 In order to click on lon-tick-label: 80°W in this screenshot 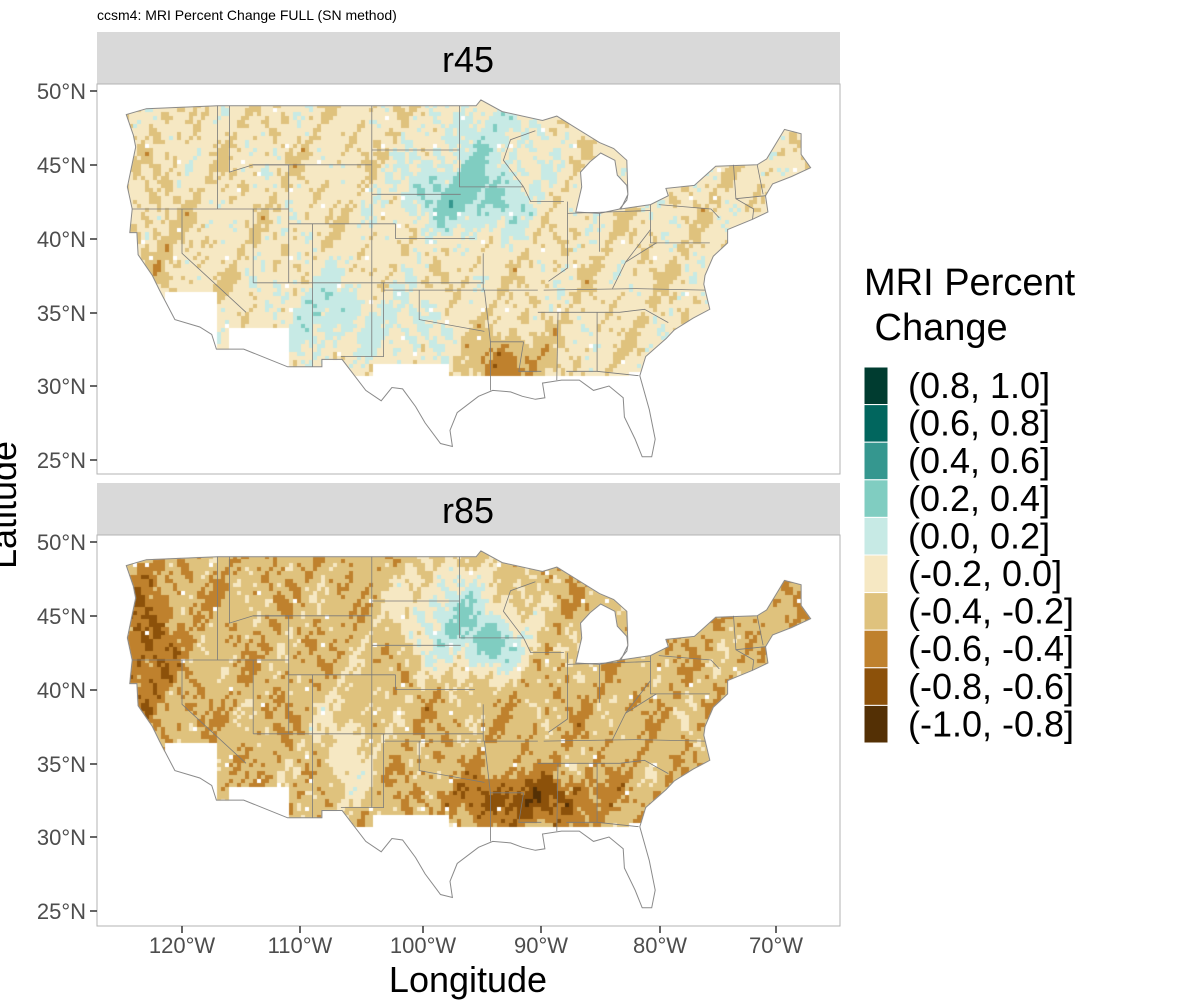, I will do `click(660, 945)`.